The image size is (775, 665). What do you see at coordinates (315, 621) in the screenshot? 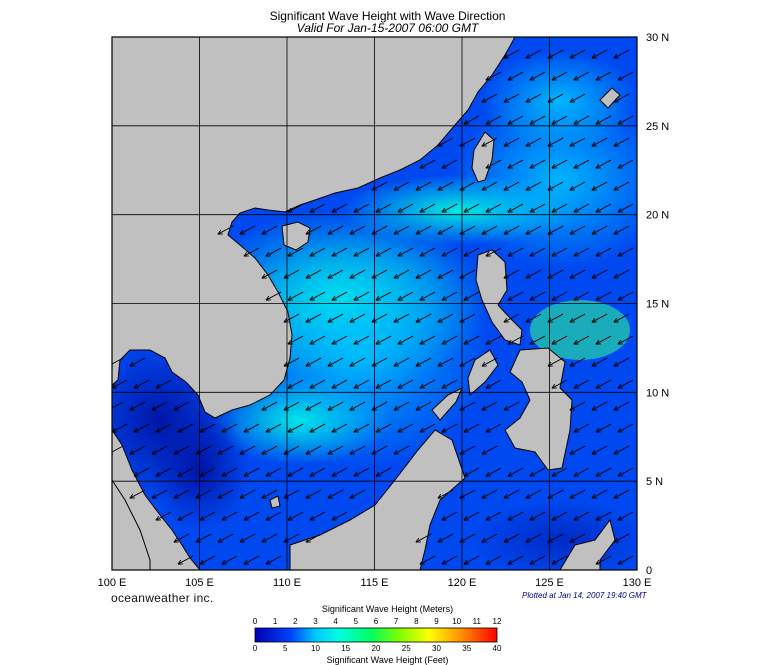
I see `colorbar-tick-meters: 3` at bounding box center [315, 621].